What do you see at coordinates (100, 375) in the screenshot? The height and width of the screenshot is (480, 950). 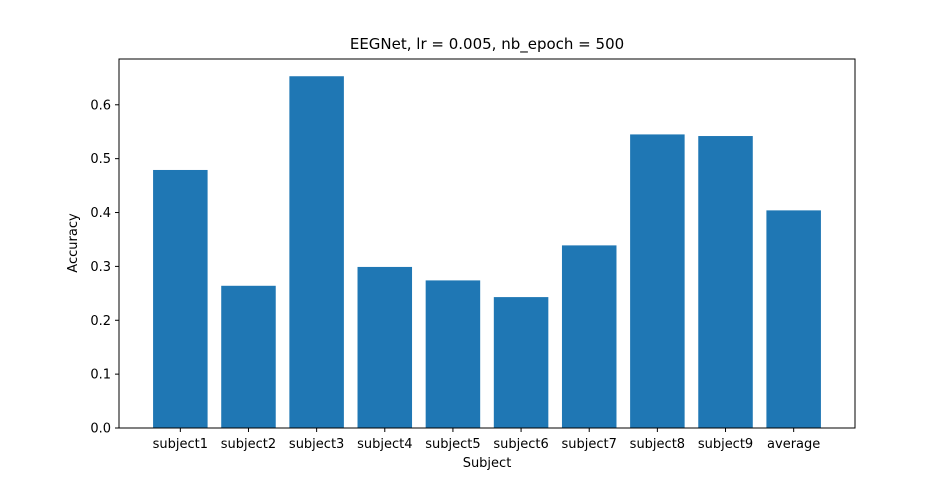 I see `y-tick-label: 0.1` at bounding box center [100, 375].